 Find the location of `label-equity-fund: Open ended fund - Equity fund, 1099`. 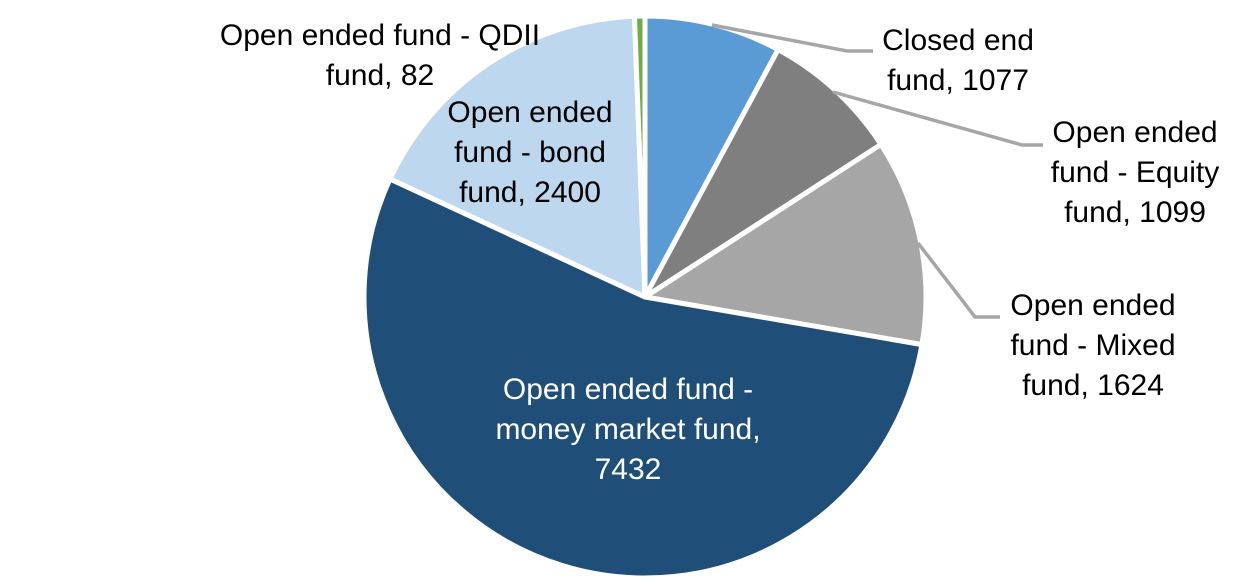

label-equity-fund: Open ended fund - Equity fund, 1099 is located at coordinates (1042, 173).